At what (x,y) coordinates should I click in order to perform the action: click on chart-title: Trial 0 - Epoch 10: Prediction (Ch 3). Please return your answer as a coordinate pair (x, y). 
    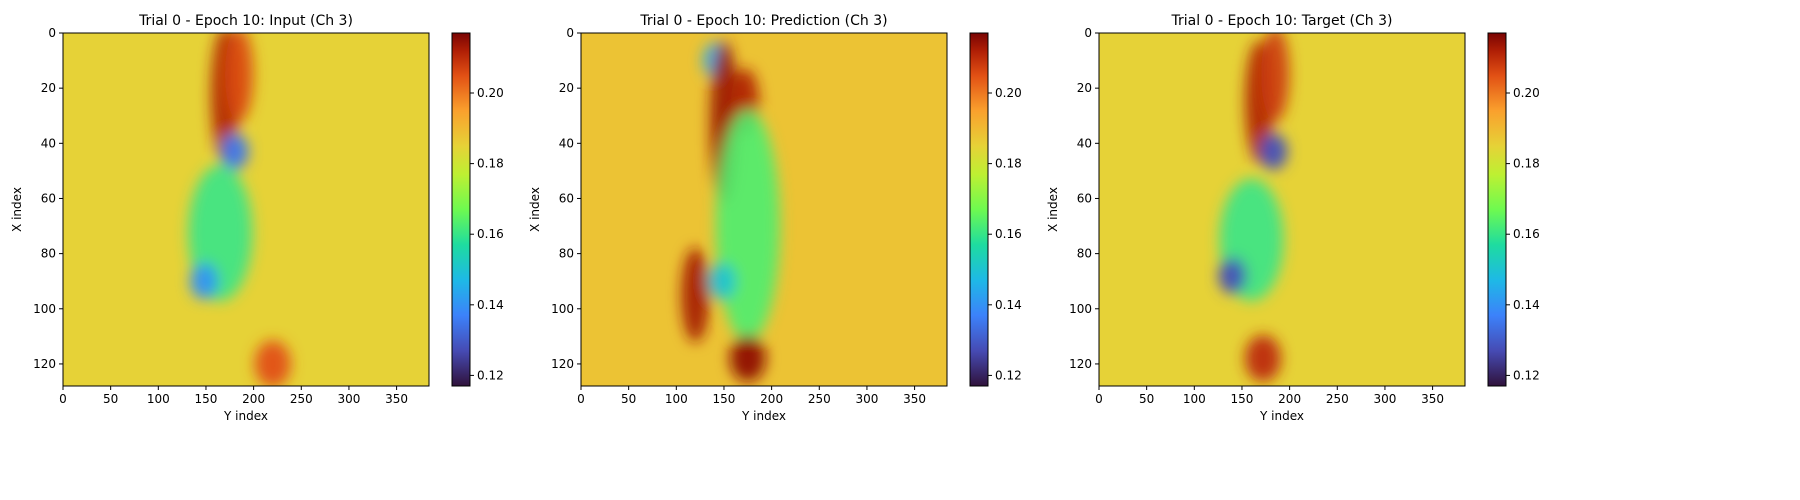
    Looking at the image, I should click on (763, 21).